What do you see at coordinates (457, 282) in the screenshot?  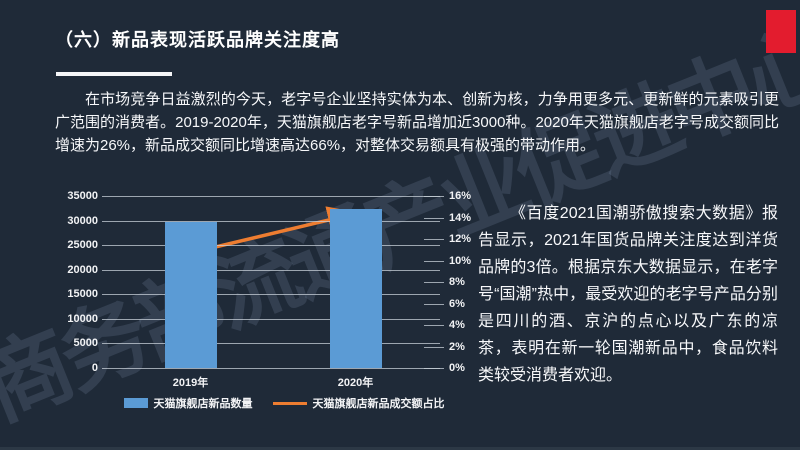 I see `right-axis-tick-label: 8%` at bounding box center [457, 282].